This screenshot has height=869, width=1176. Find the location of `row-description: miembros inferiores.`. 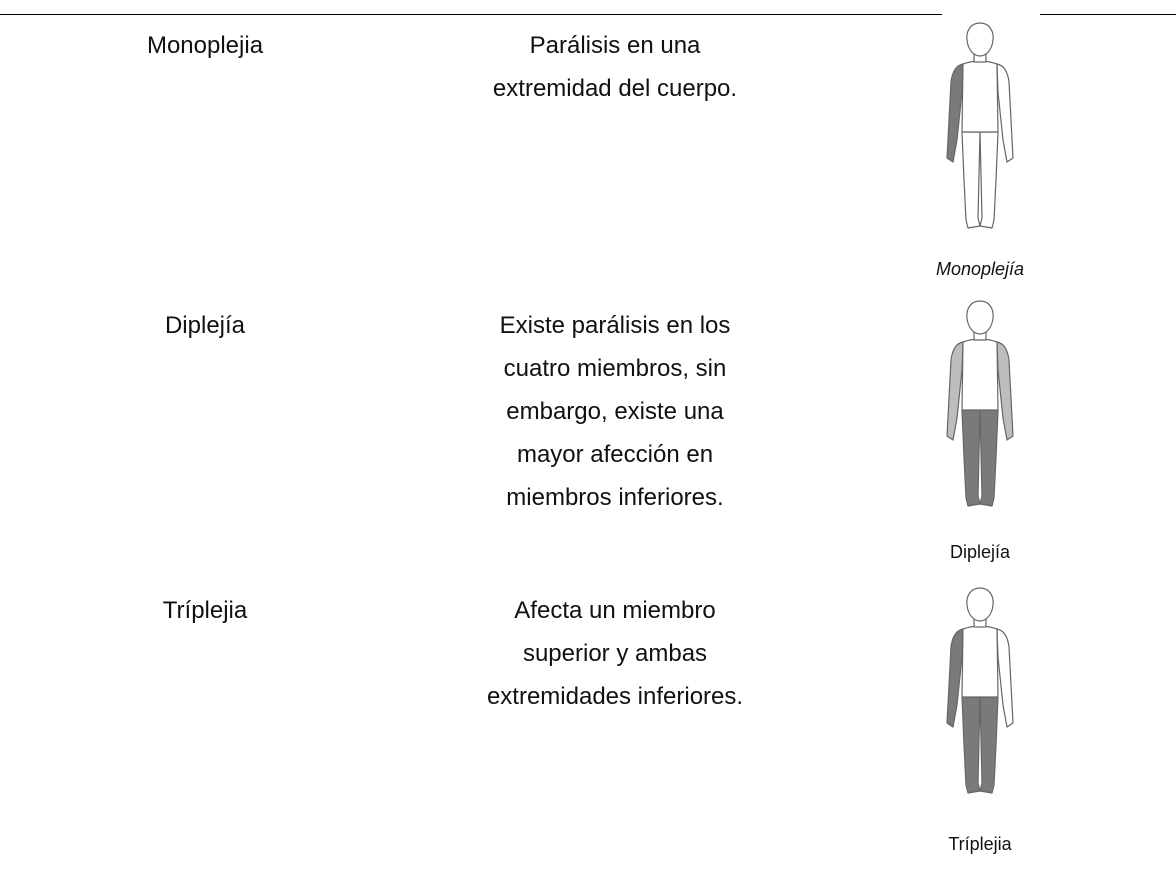

row-description: miembros inferiores. is located at coordinates (615, 497).